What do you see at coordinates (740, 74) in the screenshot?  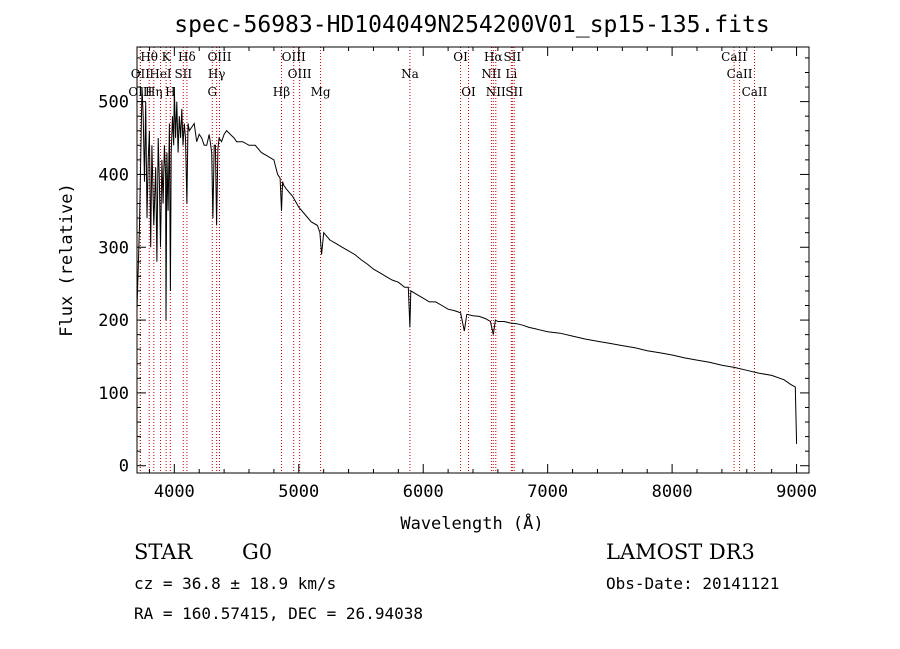 I see `line-label-17: CaII` at bounding box center [740, 74].